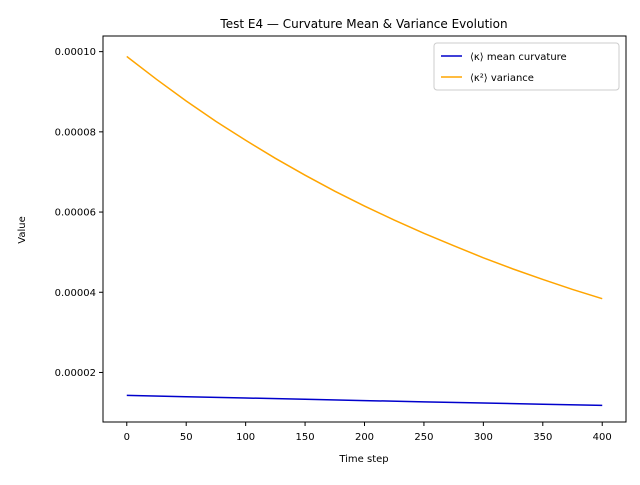 The image size is (640, 485). I want to click on y-tick-label: 0.00006, so click(75, 213).